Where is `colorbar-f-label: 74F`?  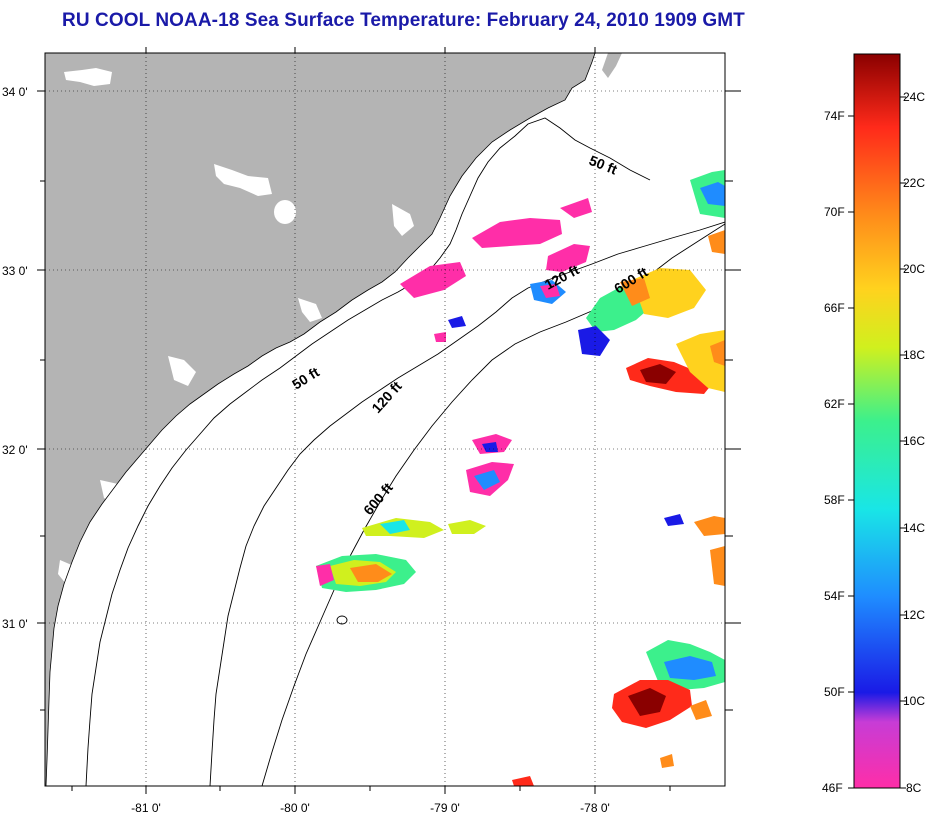 colorbar-f-label: 74F is located at coordinates (834, 116).